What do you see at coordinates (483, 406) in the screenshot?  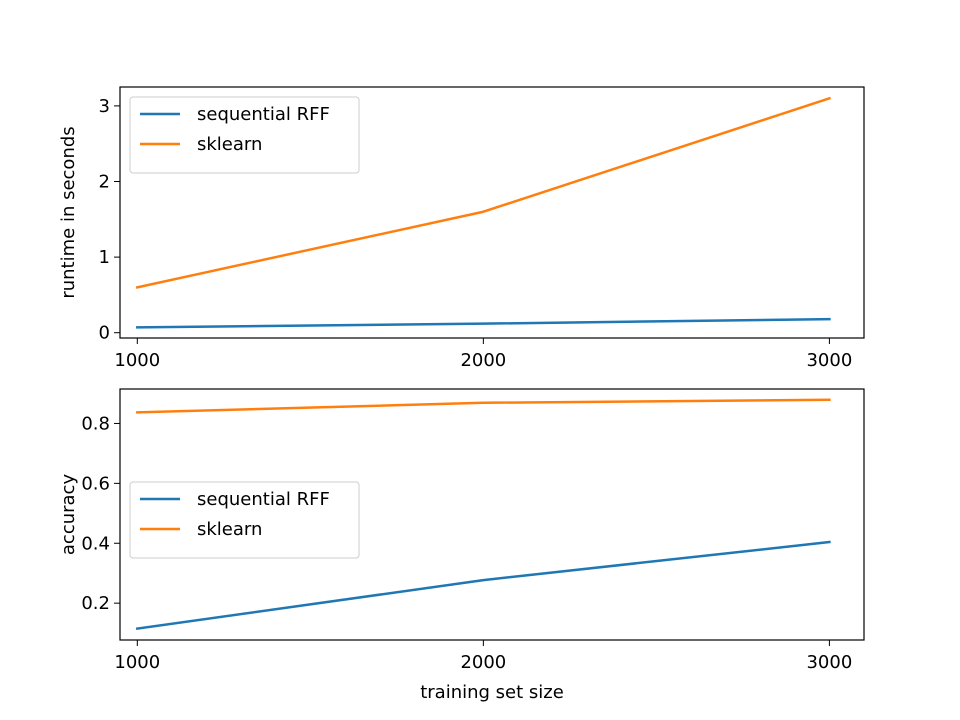 I see `series-line-sklearn` at bounding box center [483, 406].